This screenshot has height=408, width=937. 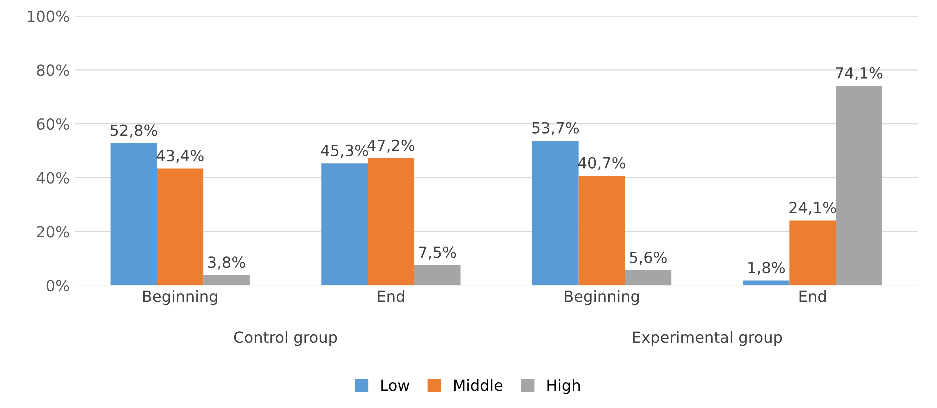 What do you see at coordinates (478, 385) in the screenshot?
I see `legend-label: Middle` at bounding box center [478, 385].